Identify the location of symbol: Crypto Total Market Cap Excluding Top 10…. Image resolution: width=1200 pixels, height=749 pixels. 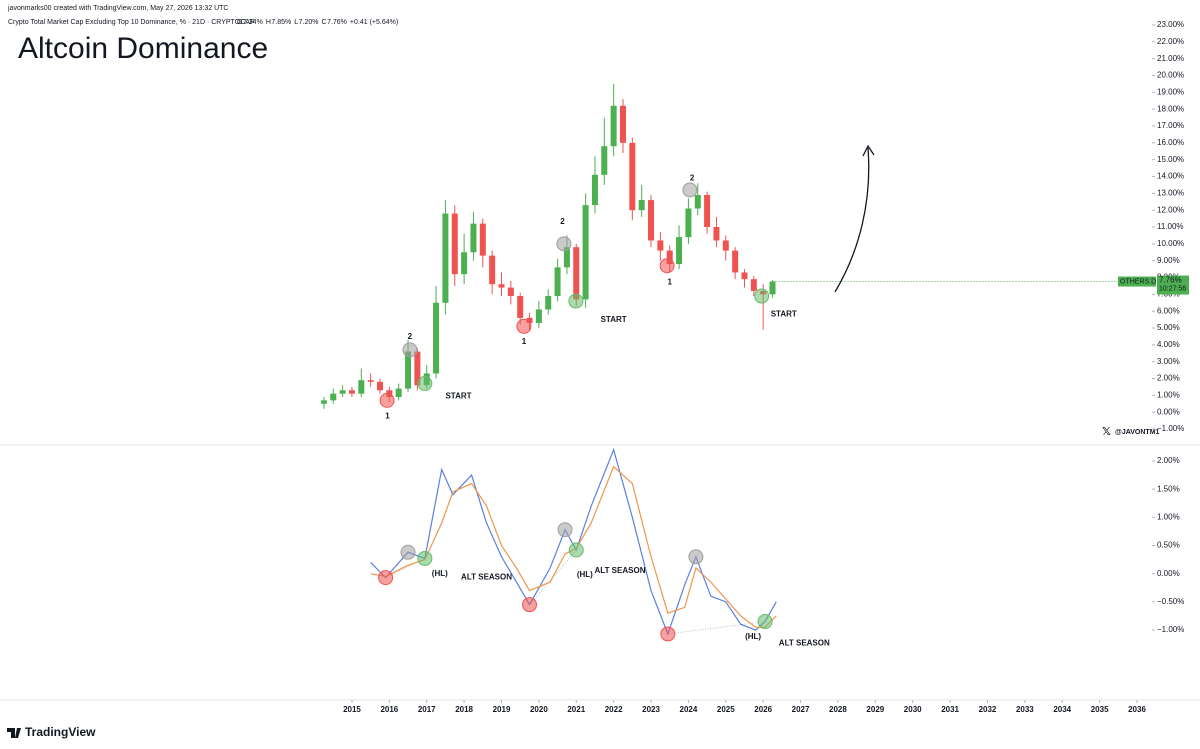
(131, 22).